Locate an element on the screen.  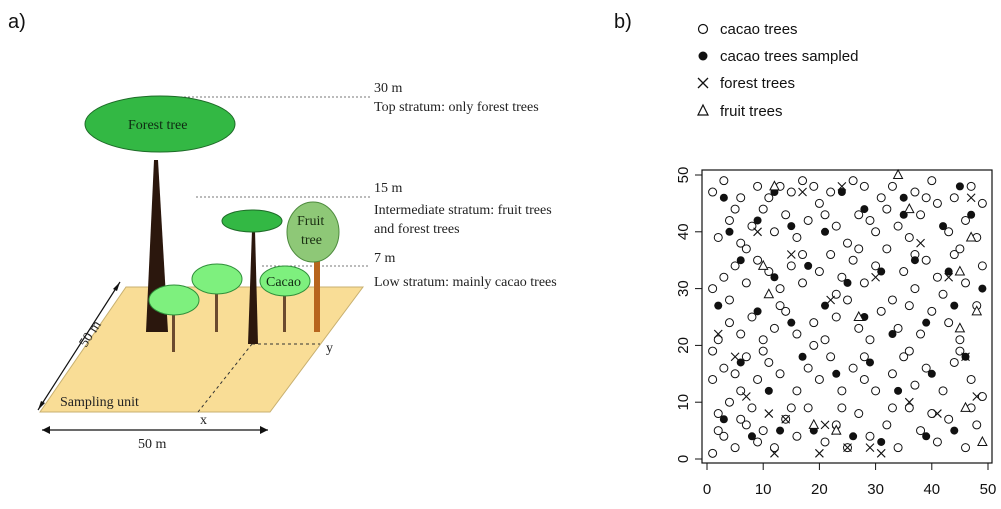
forest-tree-mid-crown is located at coordinates (252, 221).